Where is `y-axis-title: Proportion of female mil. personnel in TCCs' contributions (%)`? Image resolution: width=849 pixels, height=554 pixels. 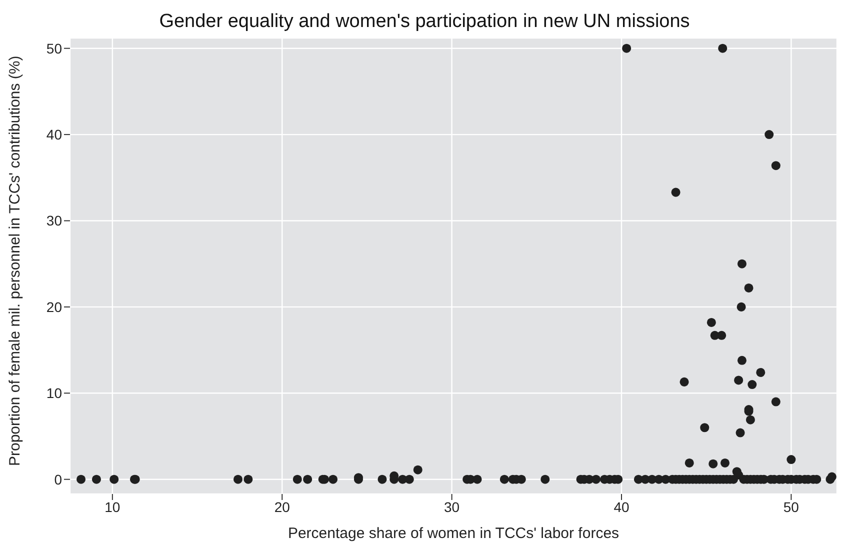 y-axis-title: Proportion of female mil. personnel in TCCs' contributions (%) is located at coordinates (15, 261).